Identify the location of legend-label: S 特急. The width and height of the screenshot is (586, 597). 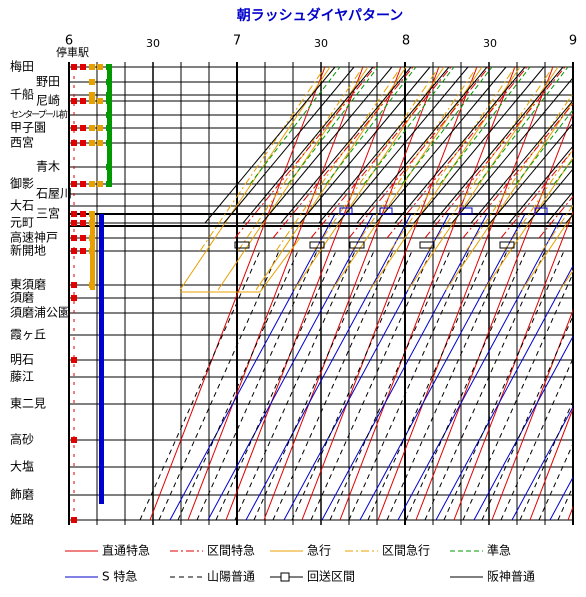
(119, 576).